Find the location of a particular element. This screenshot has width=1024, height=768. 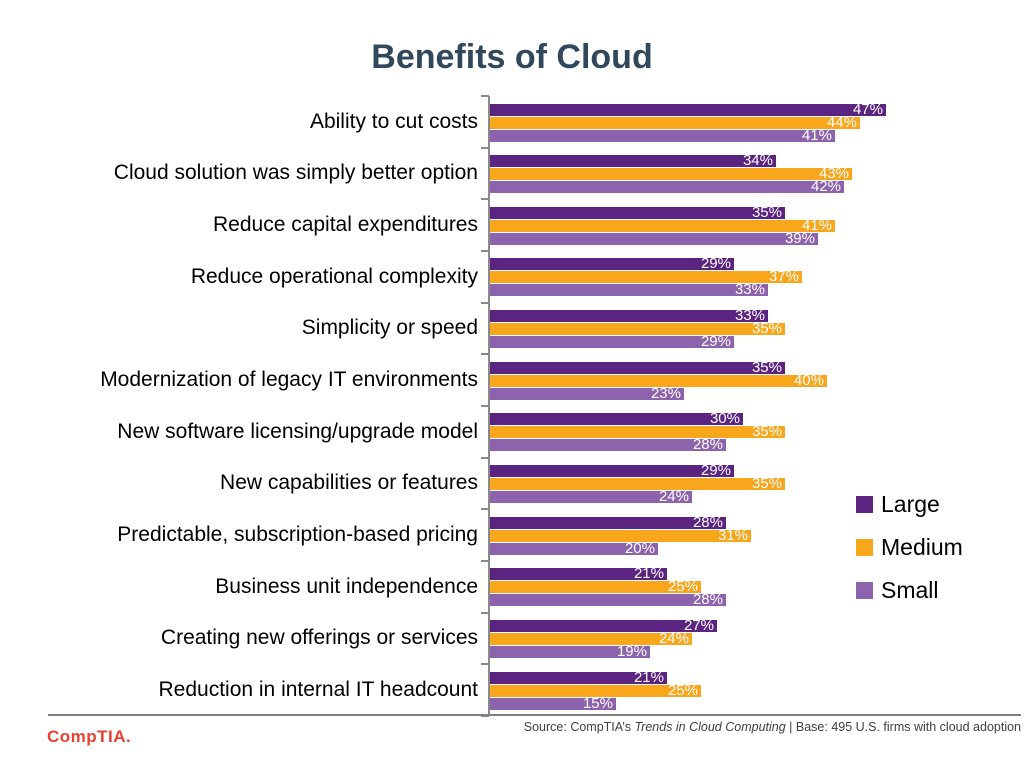

bar-value-label: 33% is located at coordinates (749, 316).